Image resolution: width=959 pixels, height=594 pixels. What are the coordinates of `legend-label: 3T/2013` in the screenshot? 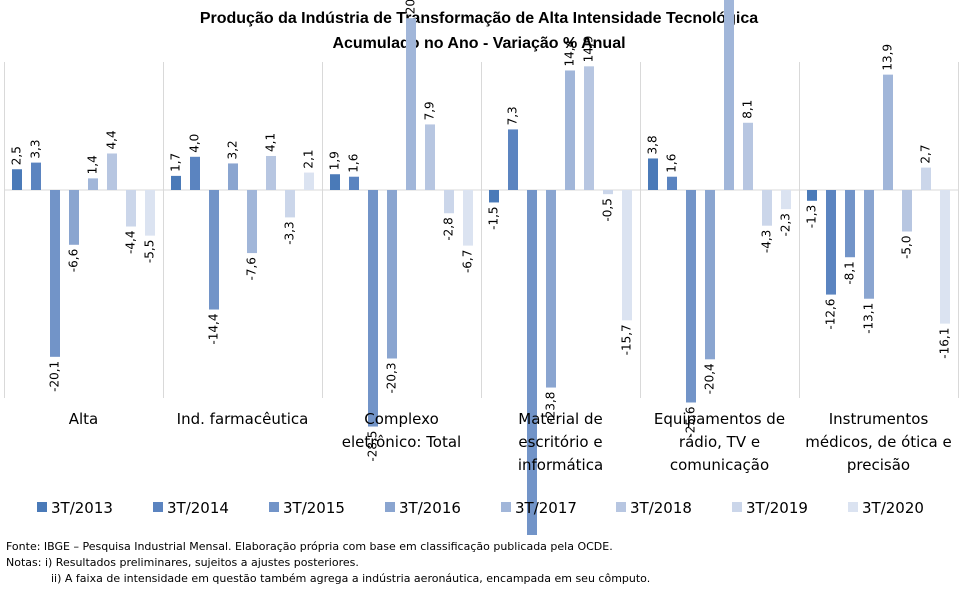 It's located at (82, 508).